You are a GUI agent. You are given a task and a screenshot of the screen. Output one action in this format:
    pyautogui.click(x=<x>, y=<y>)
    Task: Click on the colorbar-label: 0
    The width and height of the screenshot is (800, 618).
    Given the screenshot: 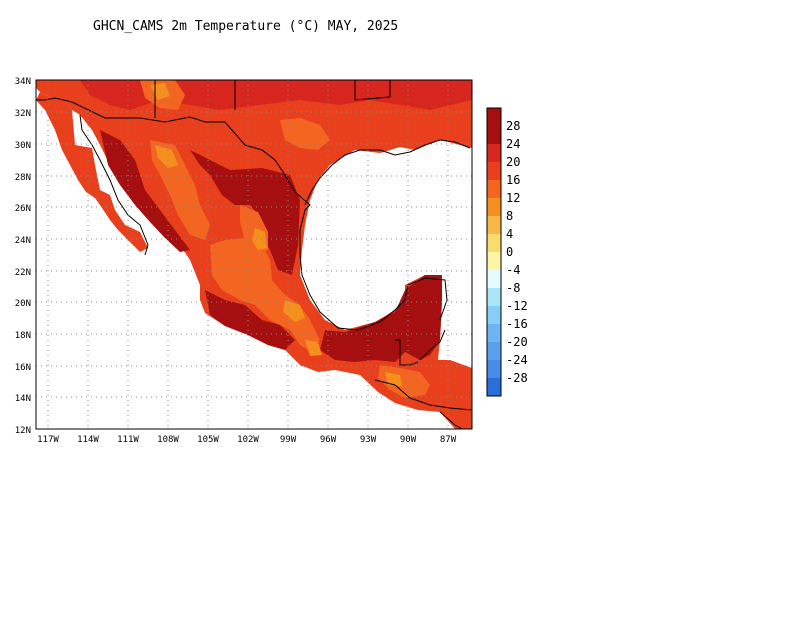 What is the action you would take?
    pyautogui.click(x=509, y=252)
    